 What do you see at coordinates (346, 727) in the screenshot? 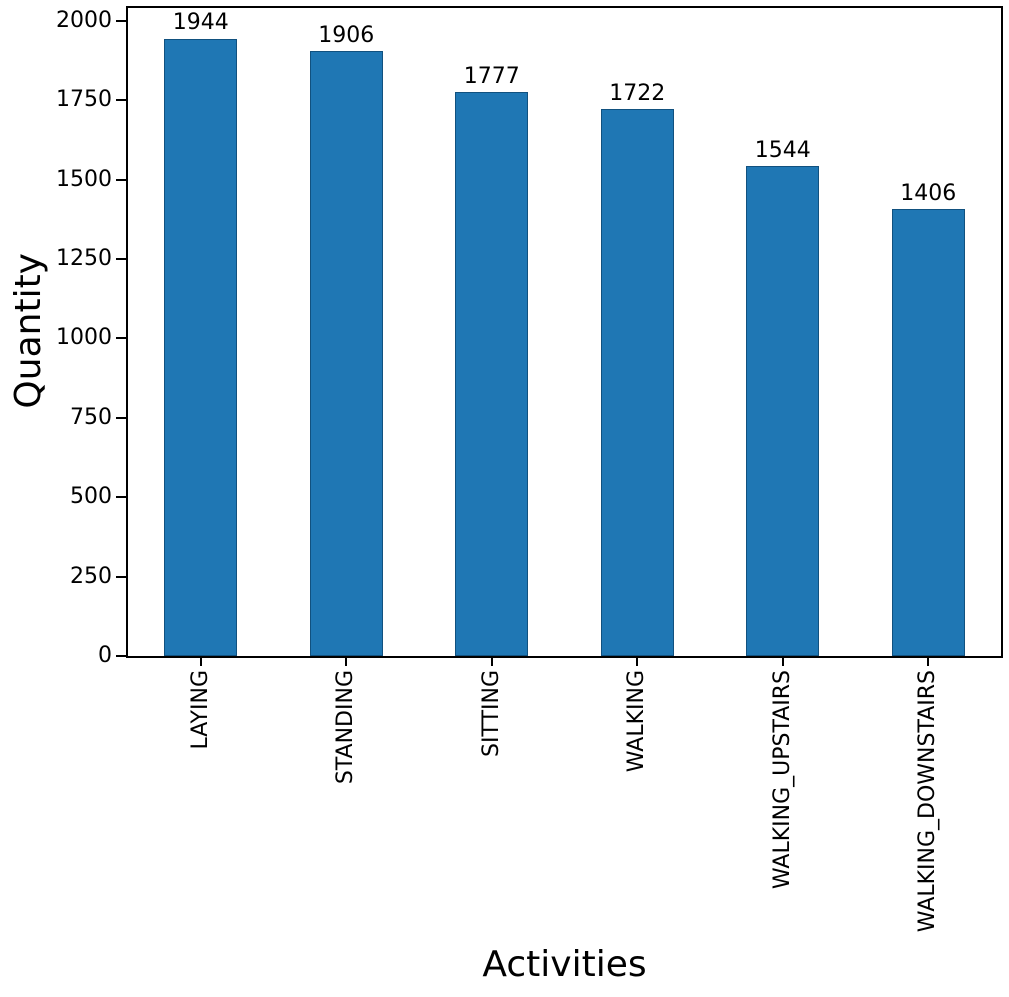
I see `x-tick-label: STANDING` at bounding box center [346, 727].